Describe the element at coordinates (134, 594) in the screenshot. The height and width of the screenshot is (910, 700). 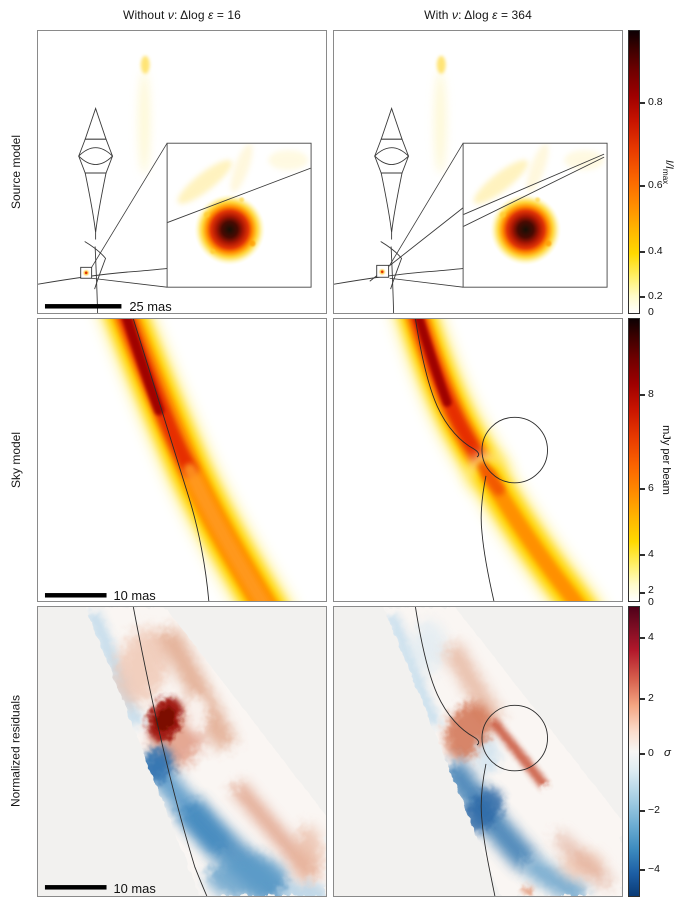
I see `scale-bar-sky-label: 10 mas` at that location.